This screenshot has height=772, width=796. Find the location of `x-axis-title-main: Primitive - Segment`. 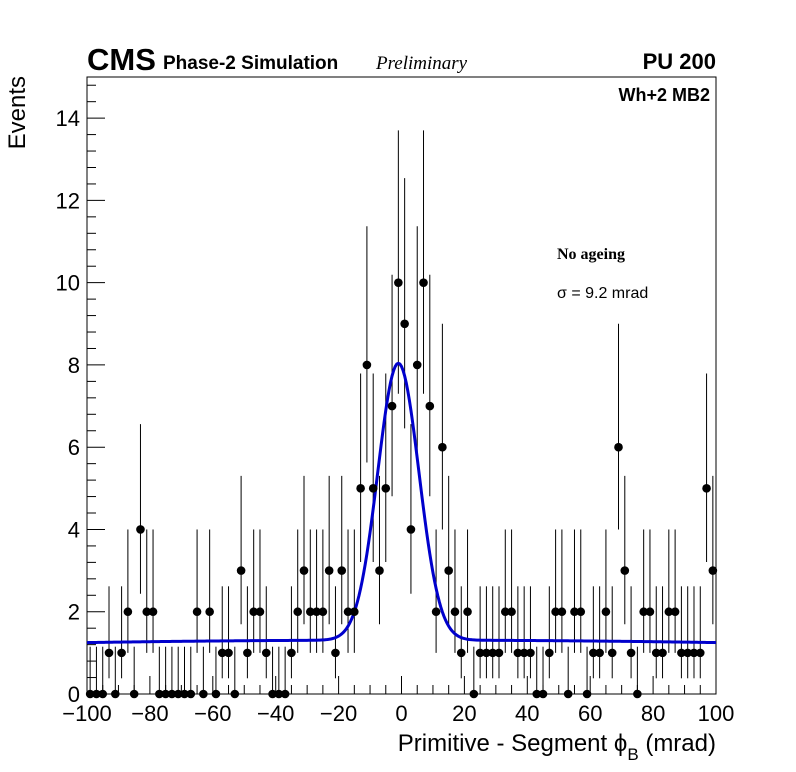

x-axis-title-main: Primitive - Segment is located at coordinates (506, 743).